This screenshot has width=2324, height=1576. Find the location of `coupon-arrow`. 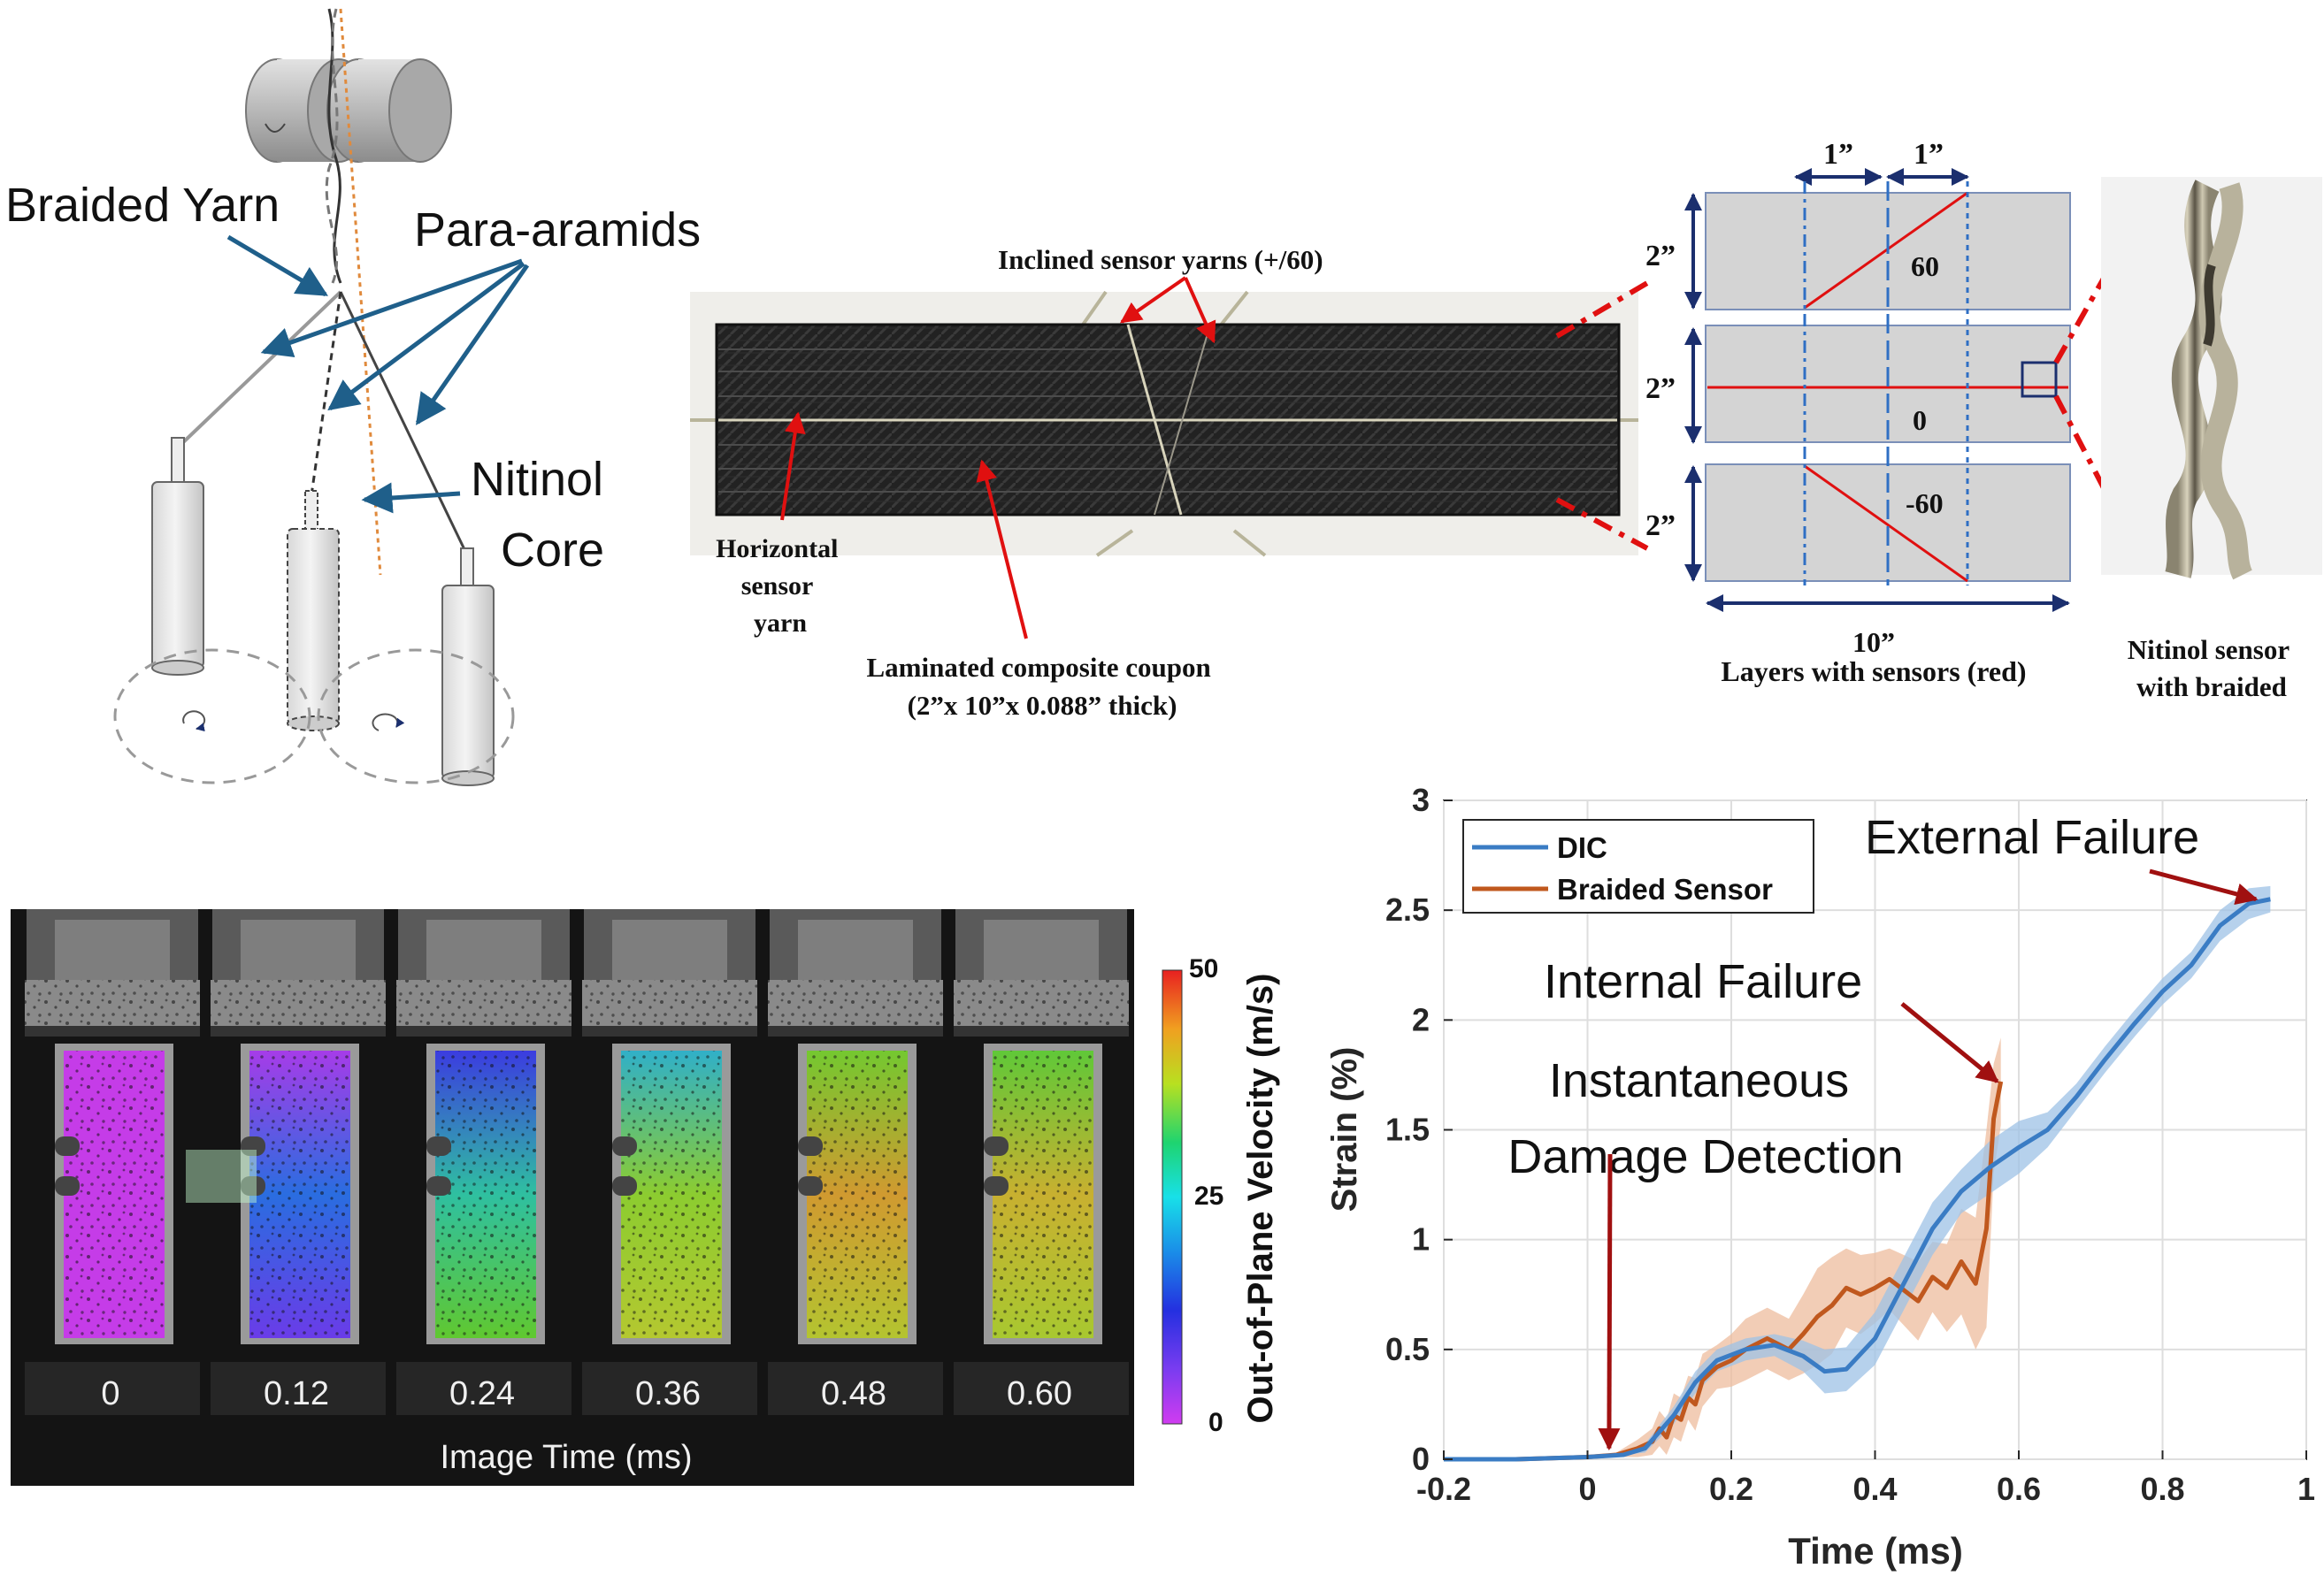

coupon-arrow is located at coordinates (1002, 549).